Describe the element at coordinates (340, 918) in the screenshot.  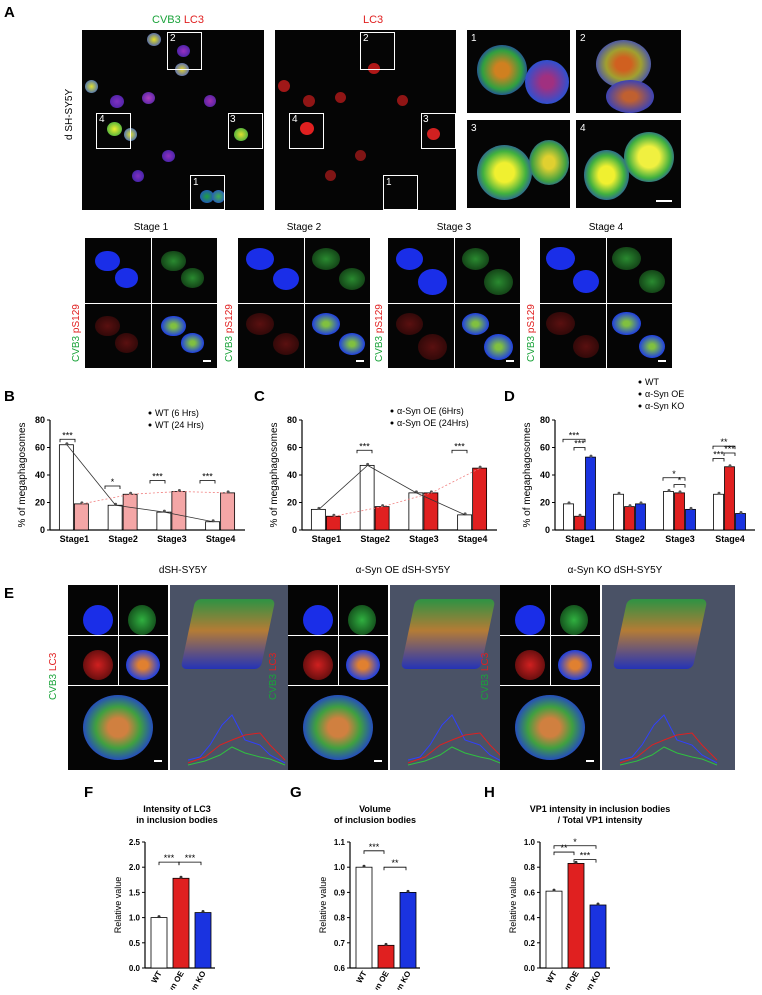
I see `y-tick-label: 0.8` at that location.